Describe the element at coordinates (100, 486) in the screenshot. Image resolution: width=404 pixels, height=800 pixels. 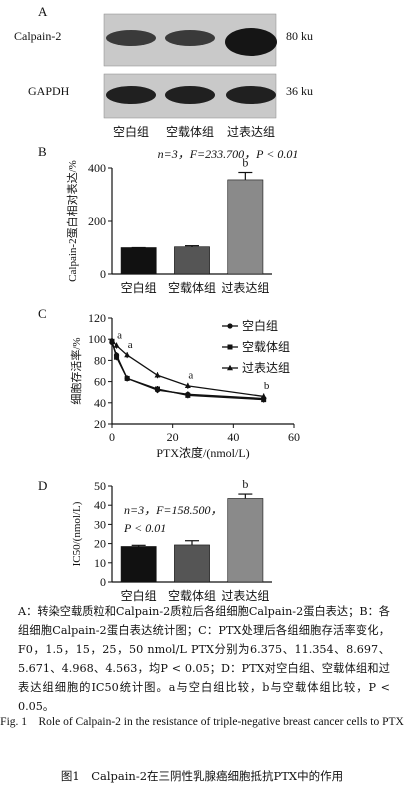
I see `y-tick-label: 50` at that location.